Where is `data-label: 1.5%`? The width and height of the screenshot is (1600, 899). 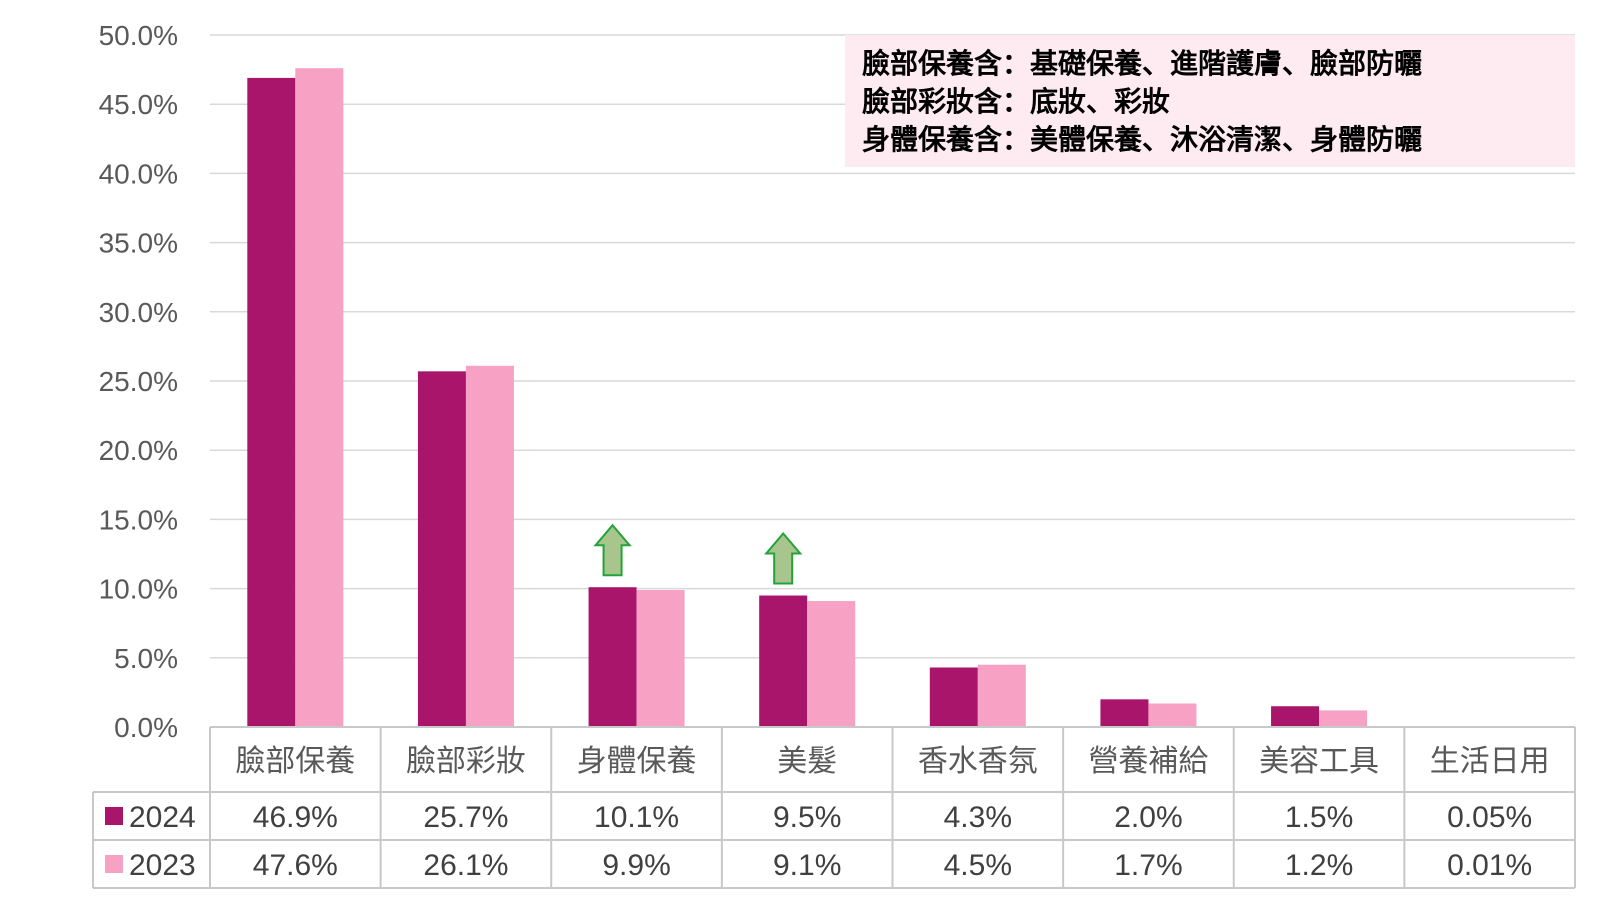 data-label: 1.5% is located at coordinates (1319, 817).